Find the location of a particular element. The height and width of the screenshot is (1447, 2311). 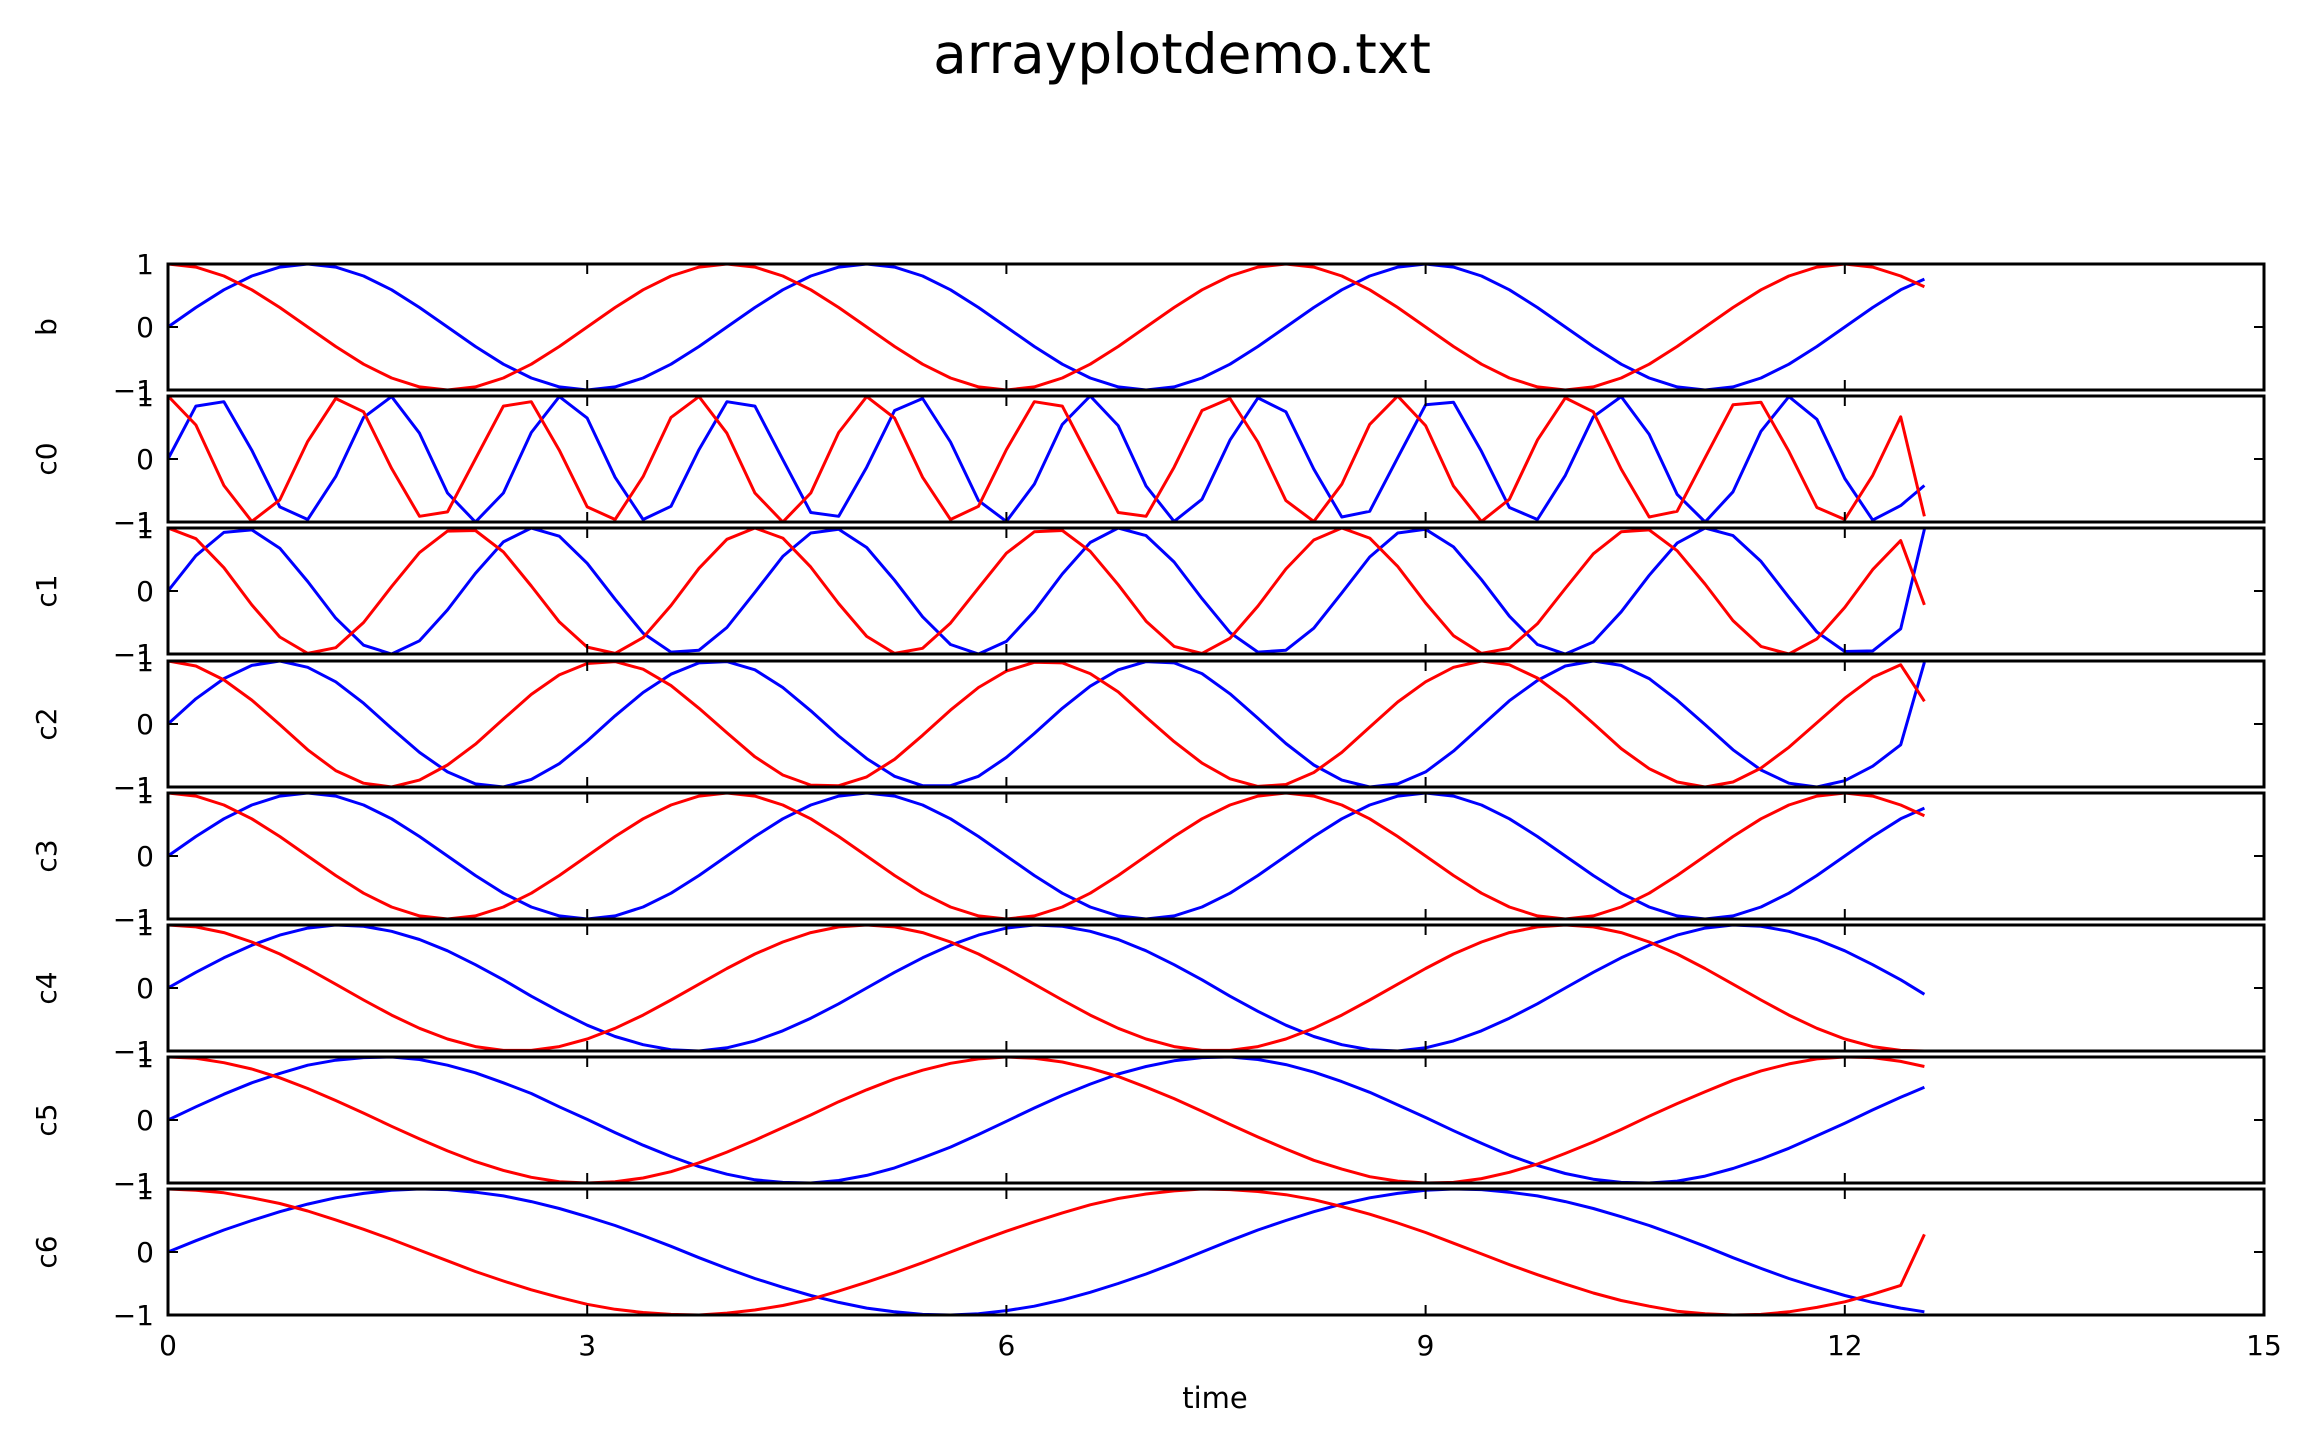

subplot-c1: −1 0 1 c1 is located at coordinates (1148, 591).